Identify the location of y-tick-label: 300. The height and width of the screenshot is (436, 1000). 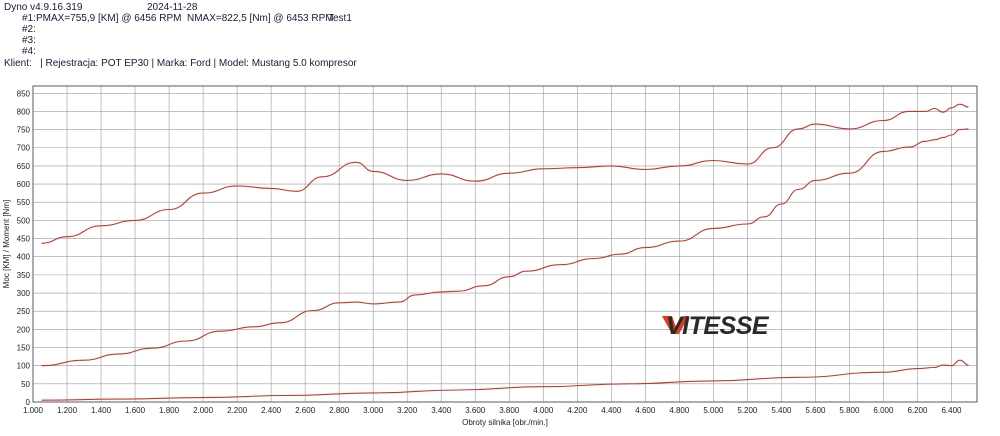
(24, 293).